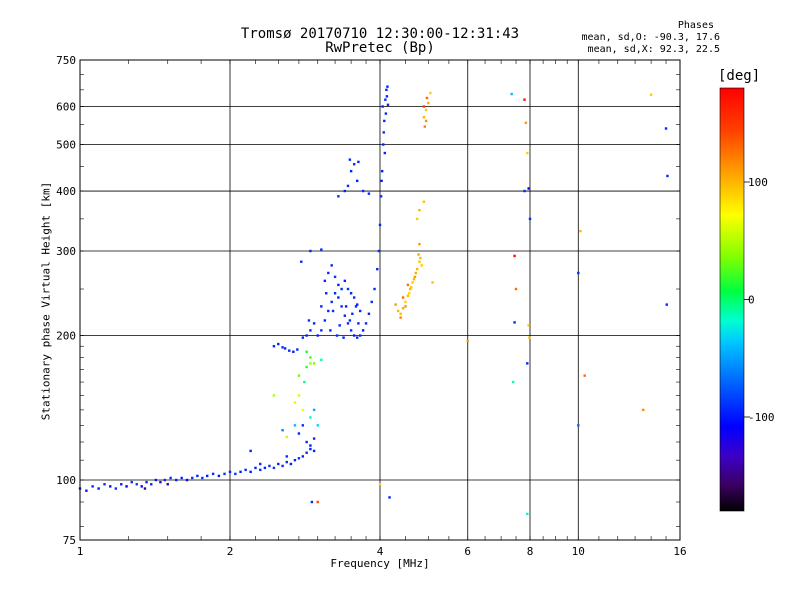 This screenshot has width=800, height=600. Describe the element at coordinates (69, 540) in the screenshot. I see `y-tick-label: 75` at that location.